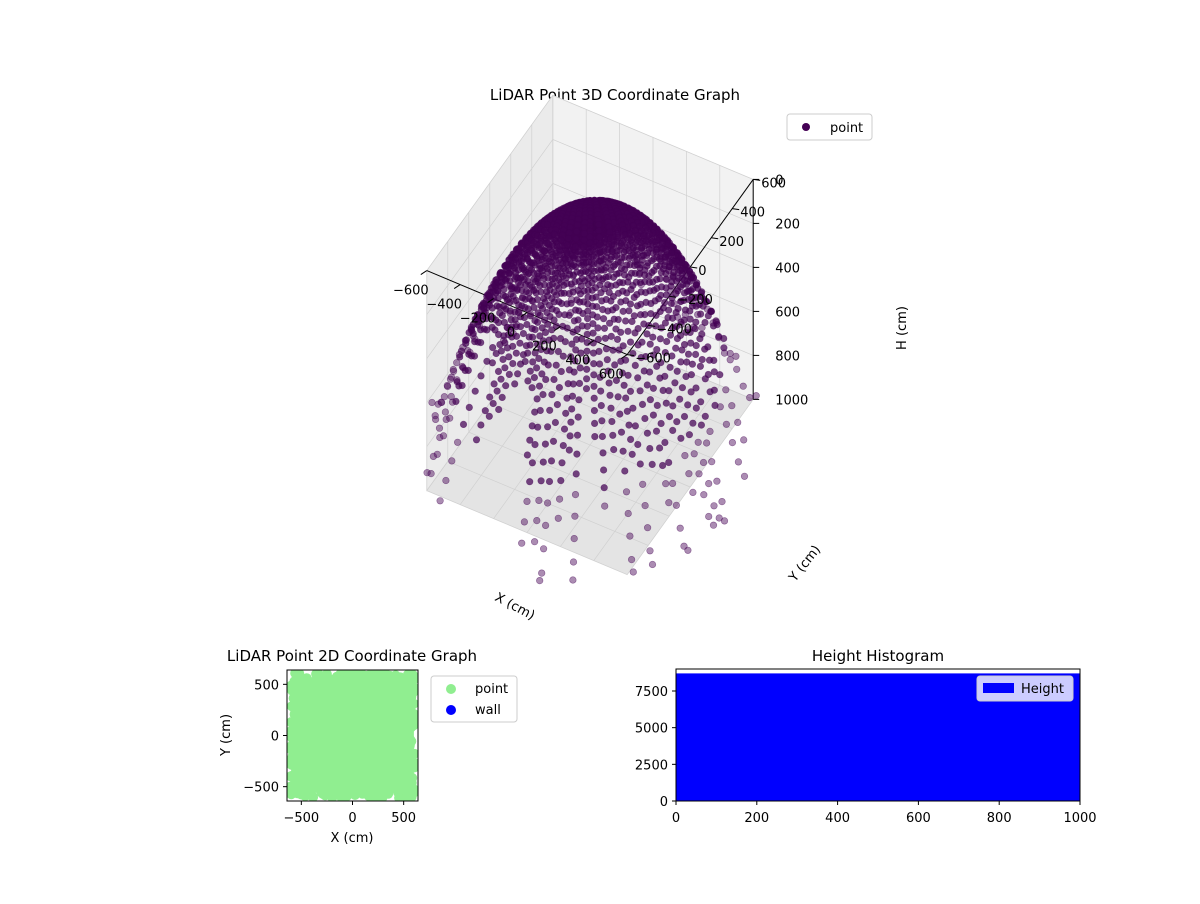  I want to click on tick-label-y: 5000, so click(651, 729).